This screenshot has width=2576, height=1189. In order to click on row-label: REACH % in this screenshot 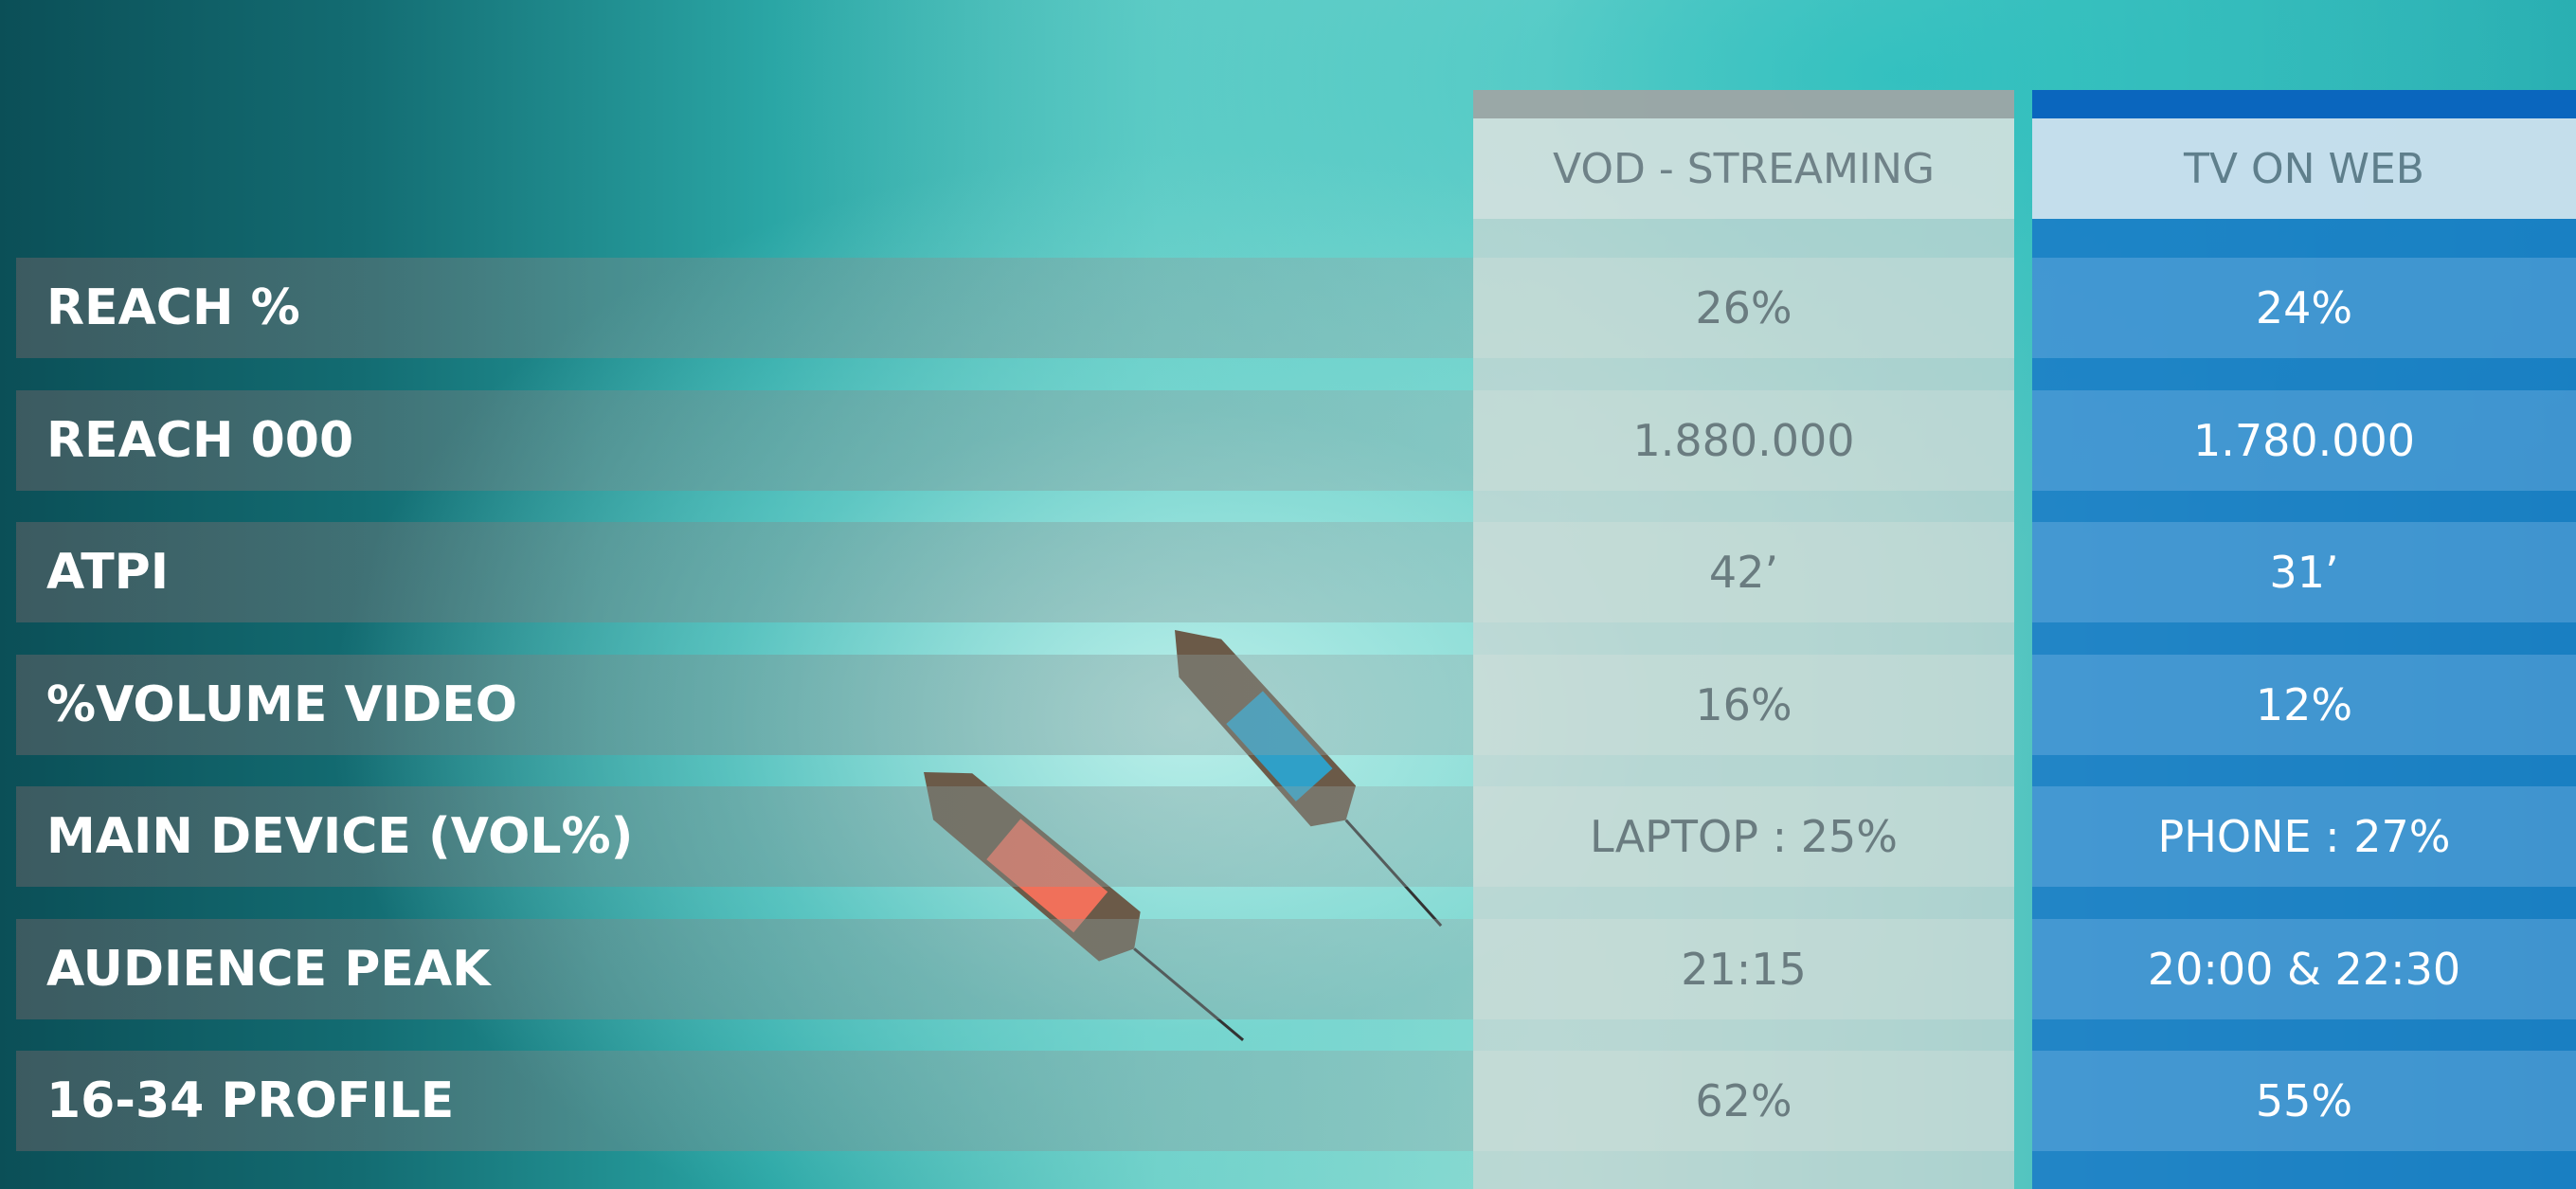, I will do `click(744, 308)`.